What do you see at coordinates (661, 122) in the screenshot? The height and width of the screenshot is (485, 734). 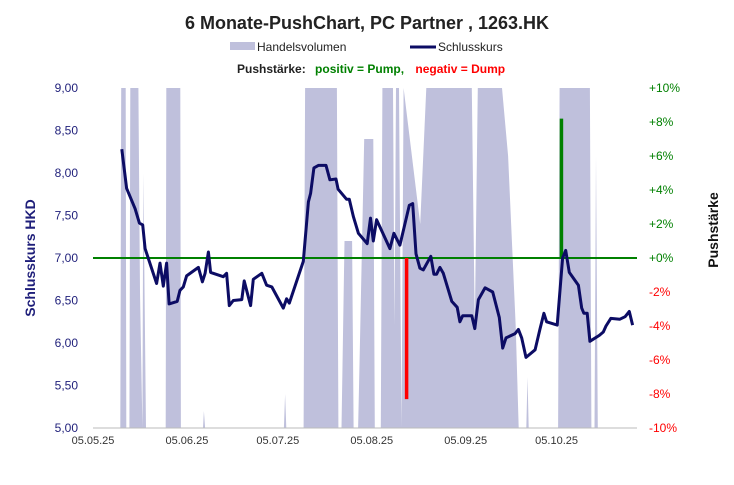 I see `right-tick-label: +8%` at bounding box center [661, 122].